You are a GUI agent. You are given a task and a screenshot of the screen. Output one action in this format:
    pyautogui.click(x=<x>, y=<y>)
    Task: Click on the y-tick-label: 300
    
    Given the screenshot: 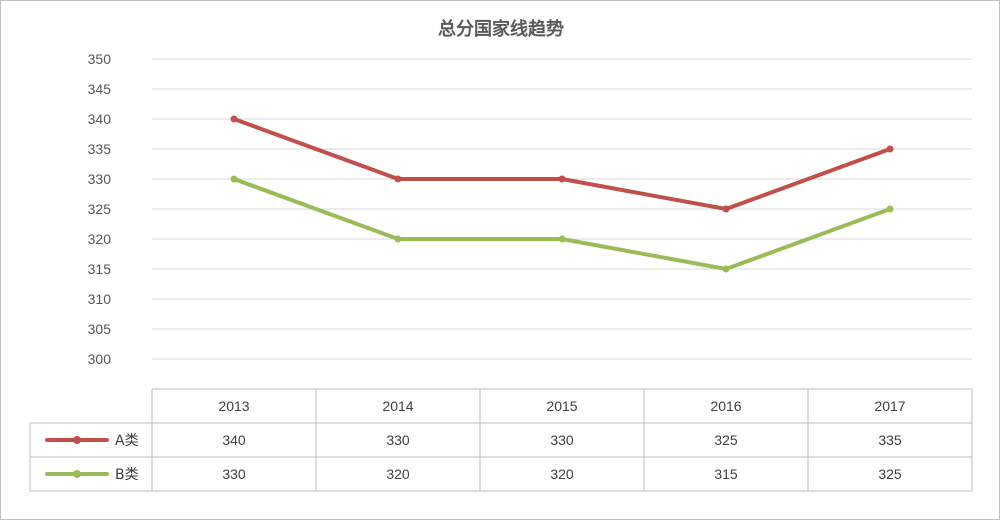 What is the action you would take?
    pyautogui.click(x=100, y=359)
    